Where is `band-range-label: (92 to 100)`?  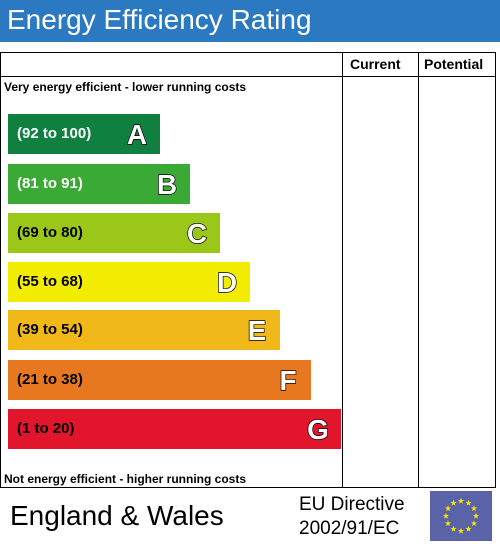
band-range-label: (92 to 100) is located at coordinates (54, 133).